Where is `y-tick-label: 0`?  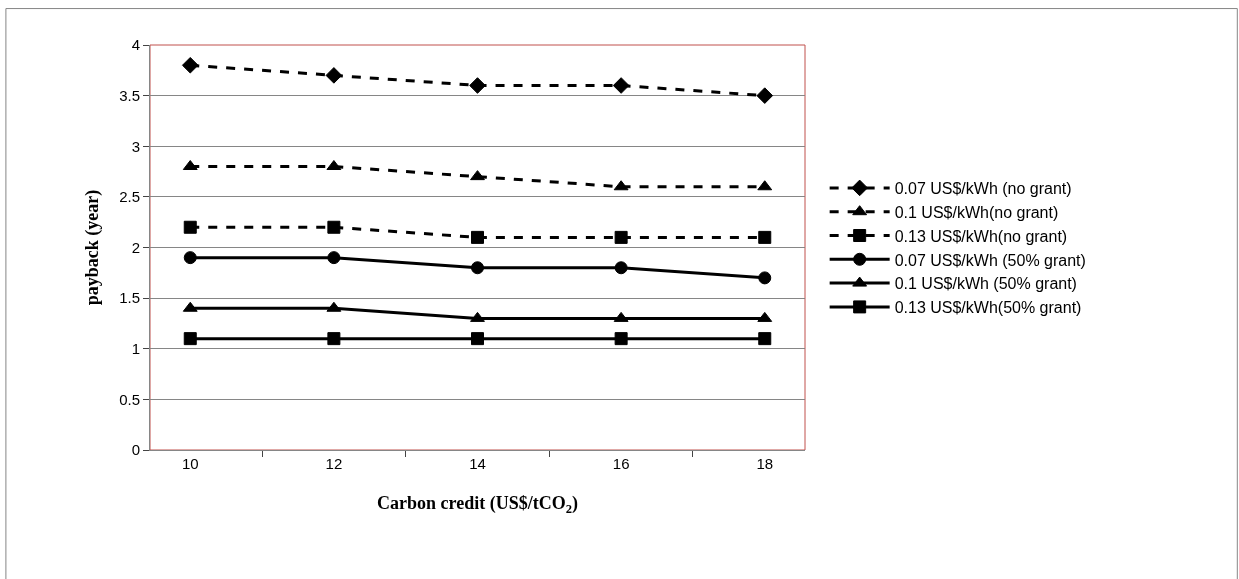 y-tick-label: 0 is located at coordinates (135, 450).